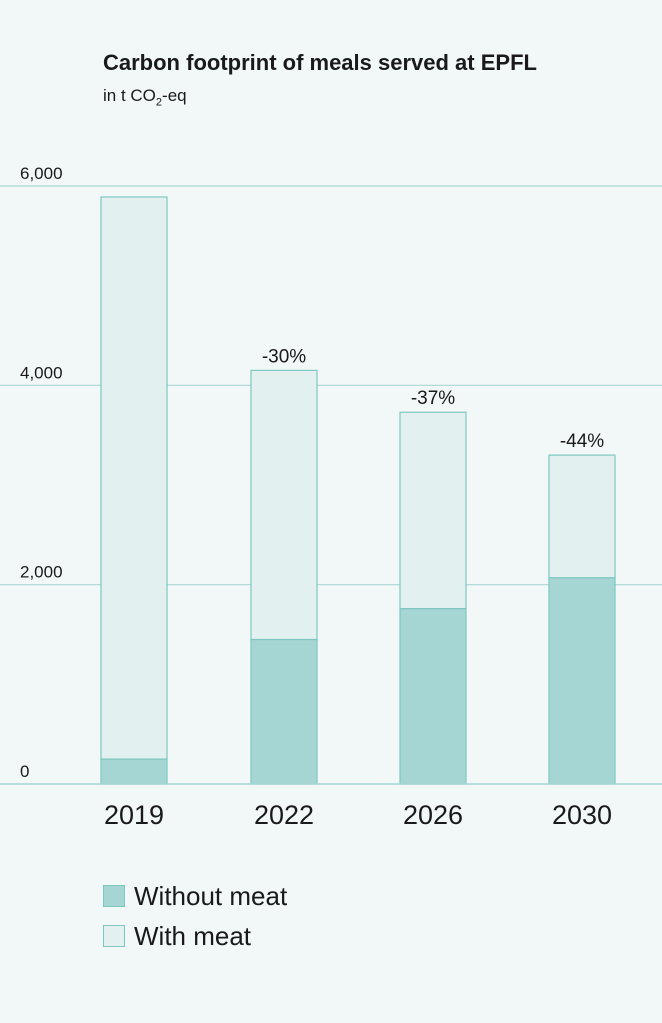  I want to click on subtitle-text: in t CO, so click(129, 95).